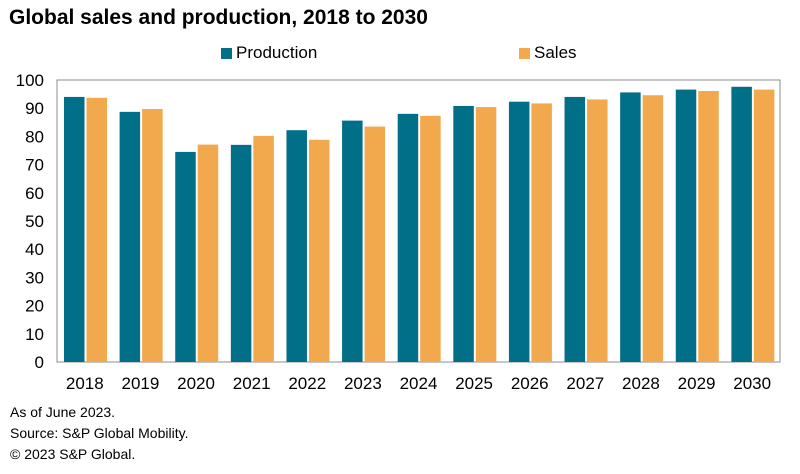 The height and width of the screenshot is (474, 800). What do you see at coordinates (408, 237) in the screenshot?
I see `bar-production-2024` at bounding box center [408, 237].